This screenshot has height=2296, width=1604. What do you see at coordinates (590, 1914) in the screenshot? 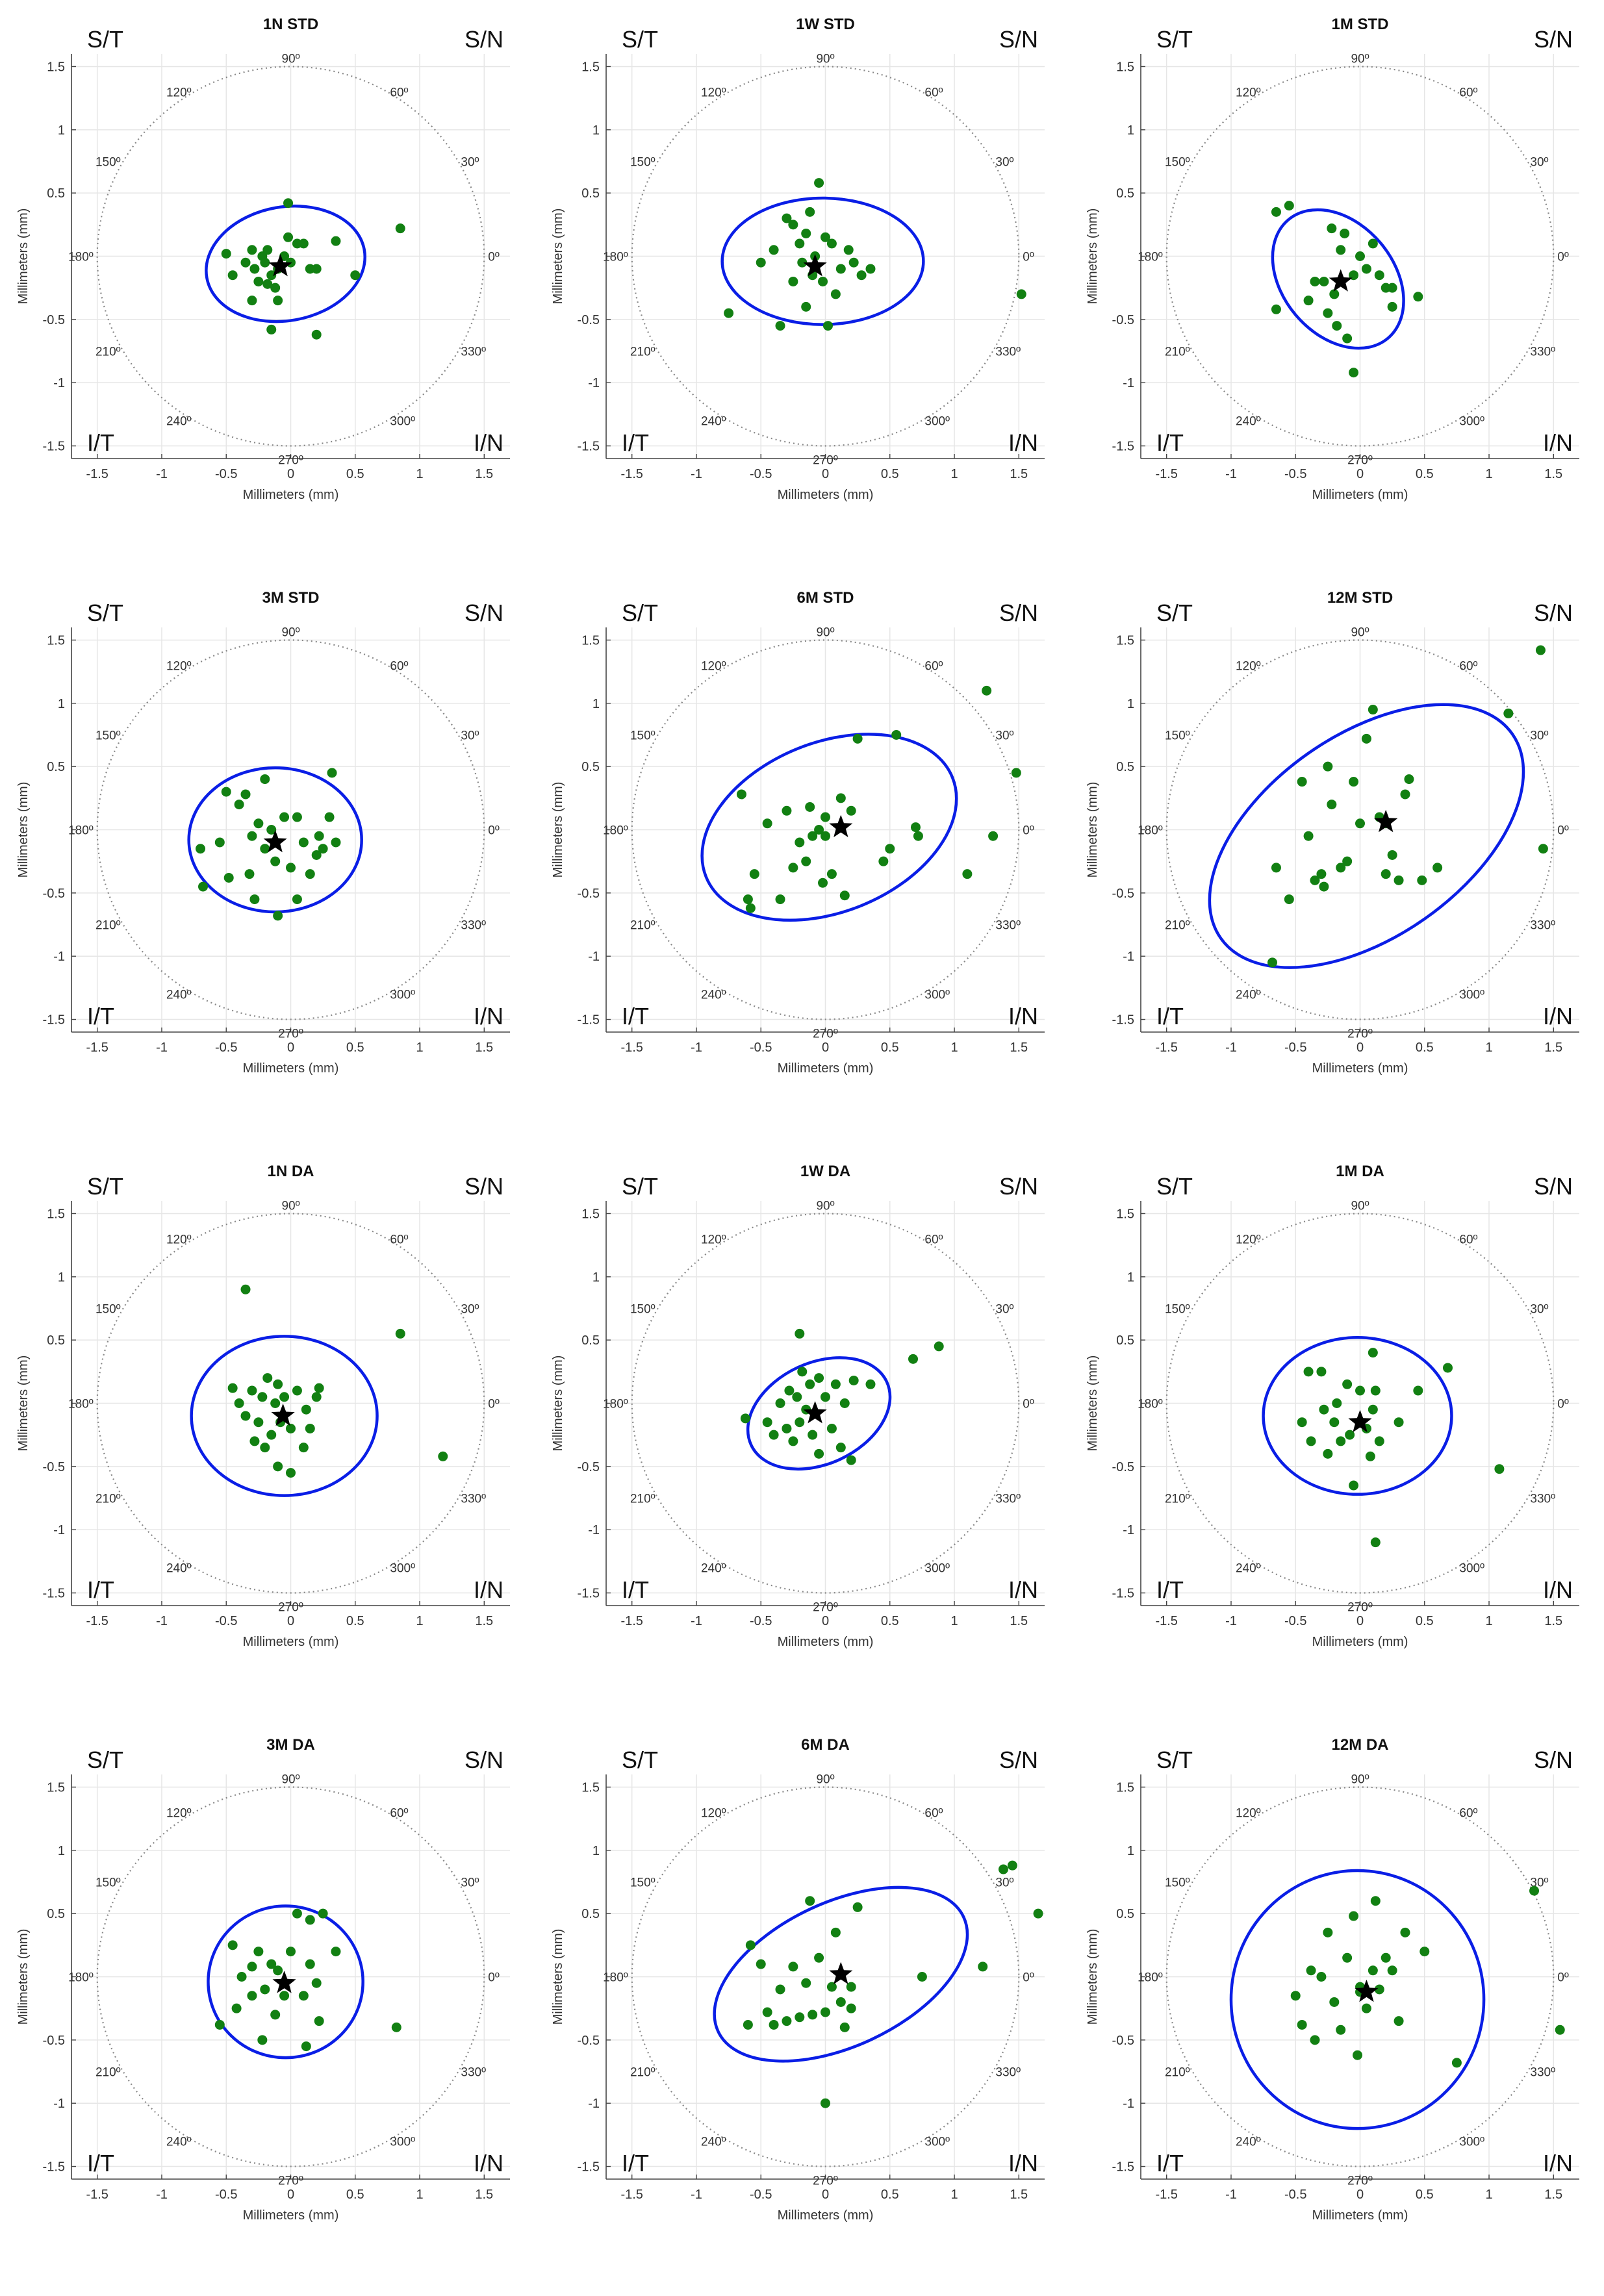
I see `y-tick-label: 0.5` at bounding box center [590, 1914].